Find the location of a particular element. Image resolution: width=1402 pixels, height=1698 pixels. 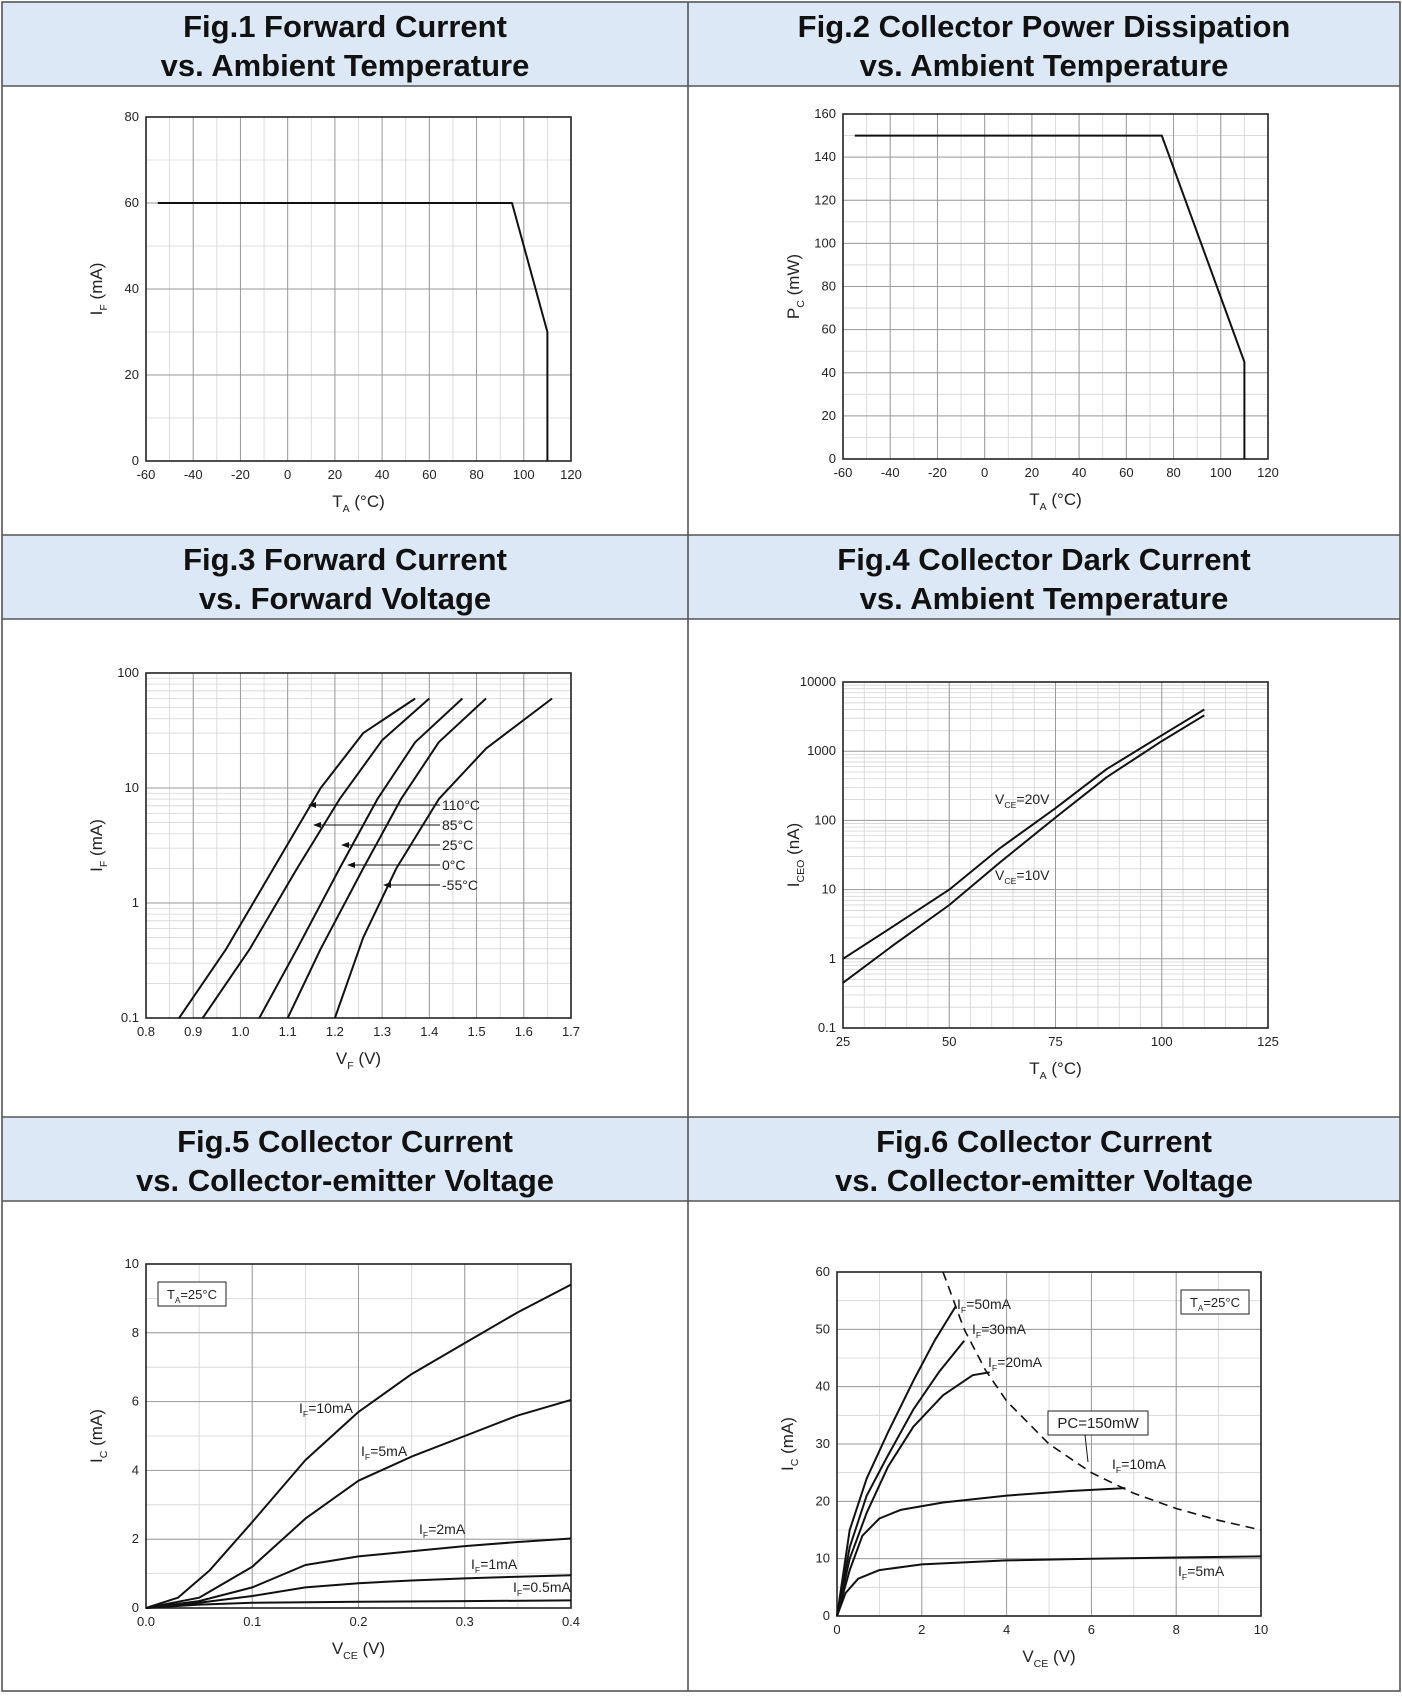

x-tick-label: -20 is located at coordinates (240, 474).